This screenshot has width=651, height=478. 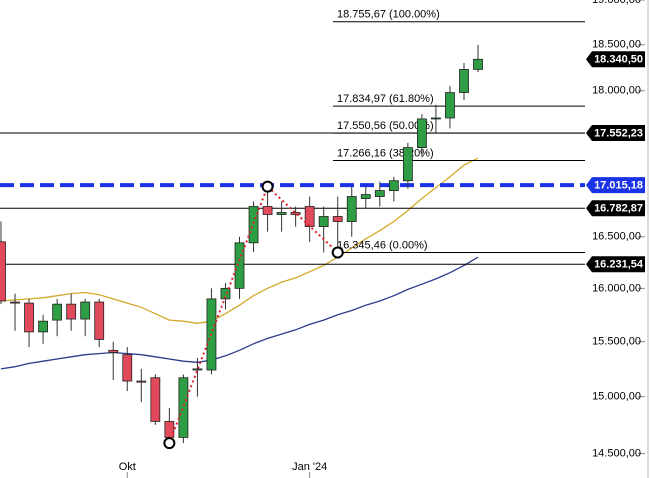 I want to click on price-tag-label: 18.340,50, so click(x=618, y=60).